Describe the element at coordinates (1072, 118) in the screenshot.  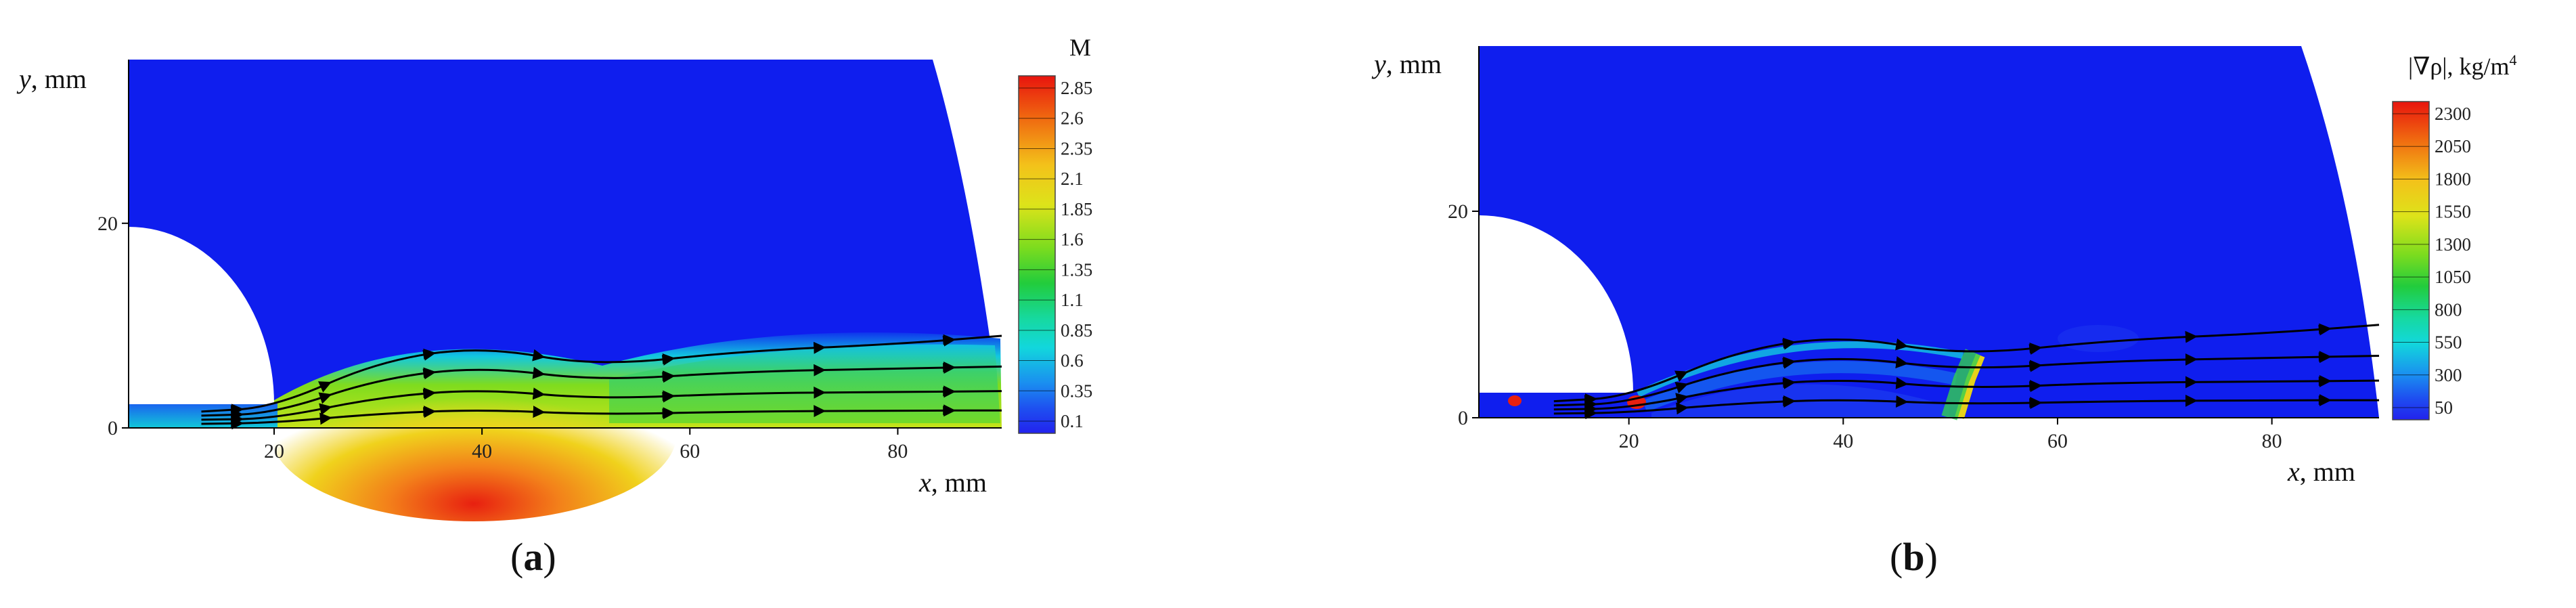
I see `colorbar-tick-label: 2.6` at that location.